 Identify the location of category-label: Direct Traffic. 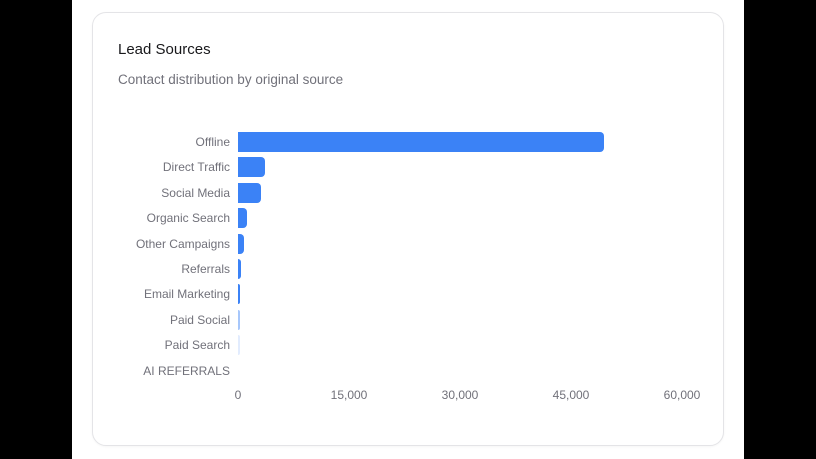
(196, 167).